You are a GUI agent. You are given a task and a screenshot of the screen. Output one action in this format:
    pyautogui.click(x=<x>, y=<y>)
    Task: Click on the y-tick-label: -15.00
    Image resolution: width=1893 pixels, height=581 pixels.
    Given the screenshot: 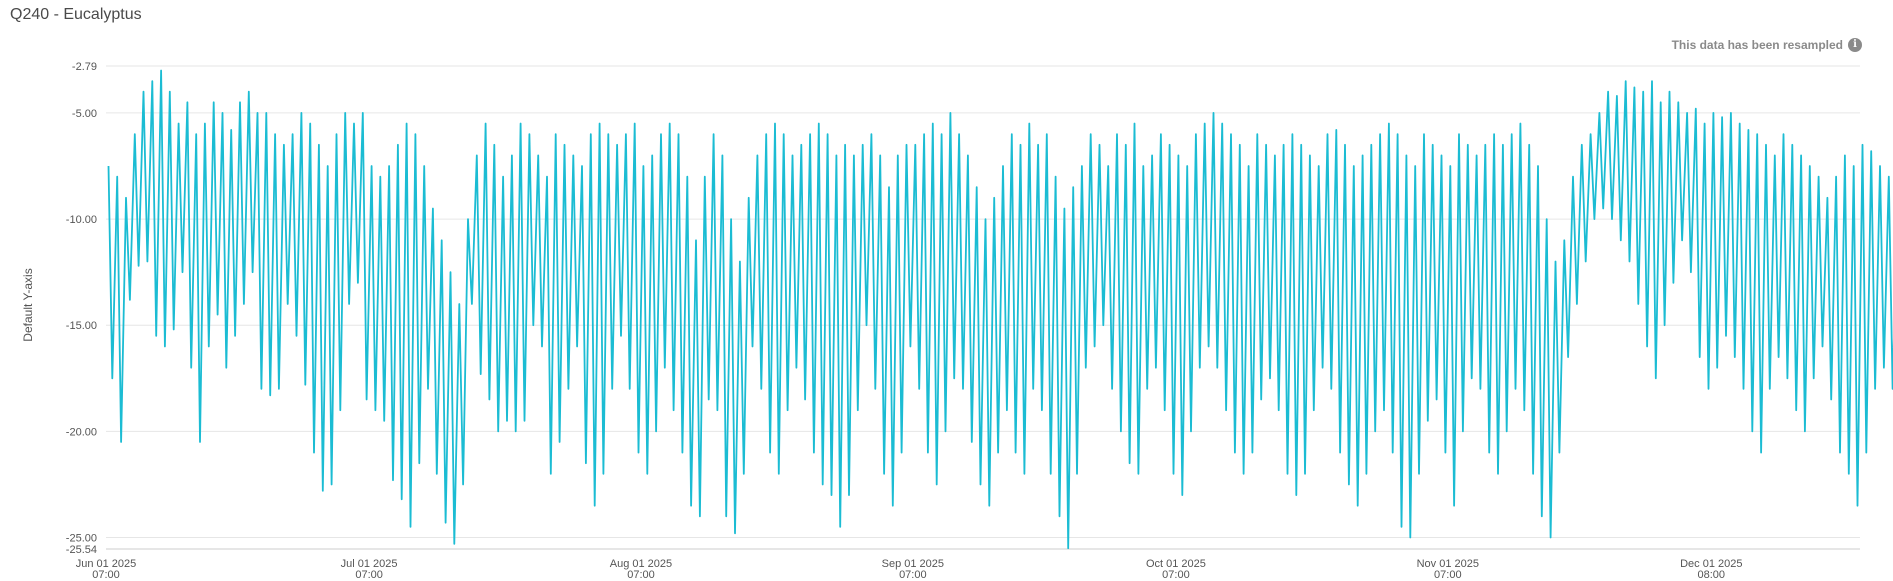 What is the action you would take?
    pyautogui.click(x=81, y=326)
    